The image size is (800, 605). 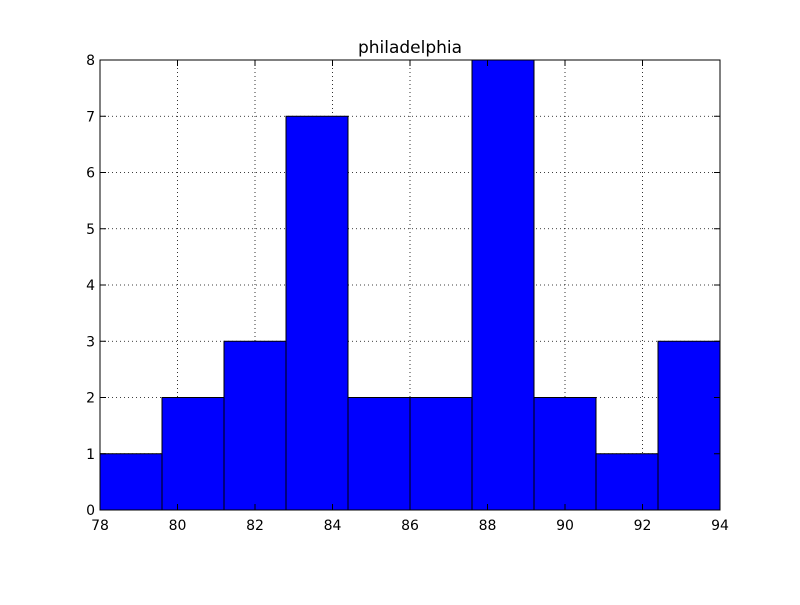 I want to click on x-tick-label: 78, so click(x=100, y=526).